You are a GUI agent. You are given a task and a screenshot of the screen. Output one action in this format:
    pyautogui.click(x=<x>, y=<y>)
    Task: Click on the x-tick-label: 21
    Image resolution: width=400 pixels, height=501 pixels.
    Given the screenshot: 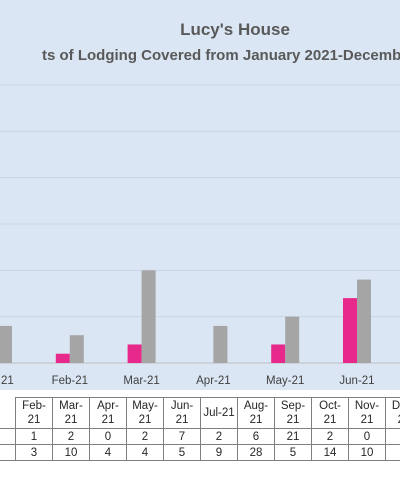 What is the action you would take?
    pyautogui.click(x=7, y=381)
    